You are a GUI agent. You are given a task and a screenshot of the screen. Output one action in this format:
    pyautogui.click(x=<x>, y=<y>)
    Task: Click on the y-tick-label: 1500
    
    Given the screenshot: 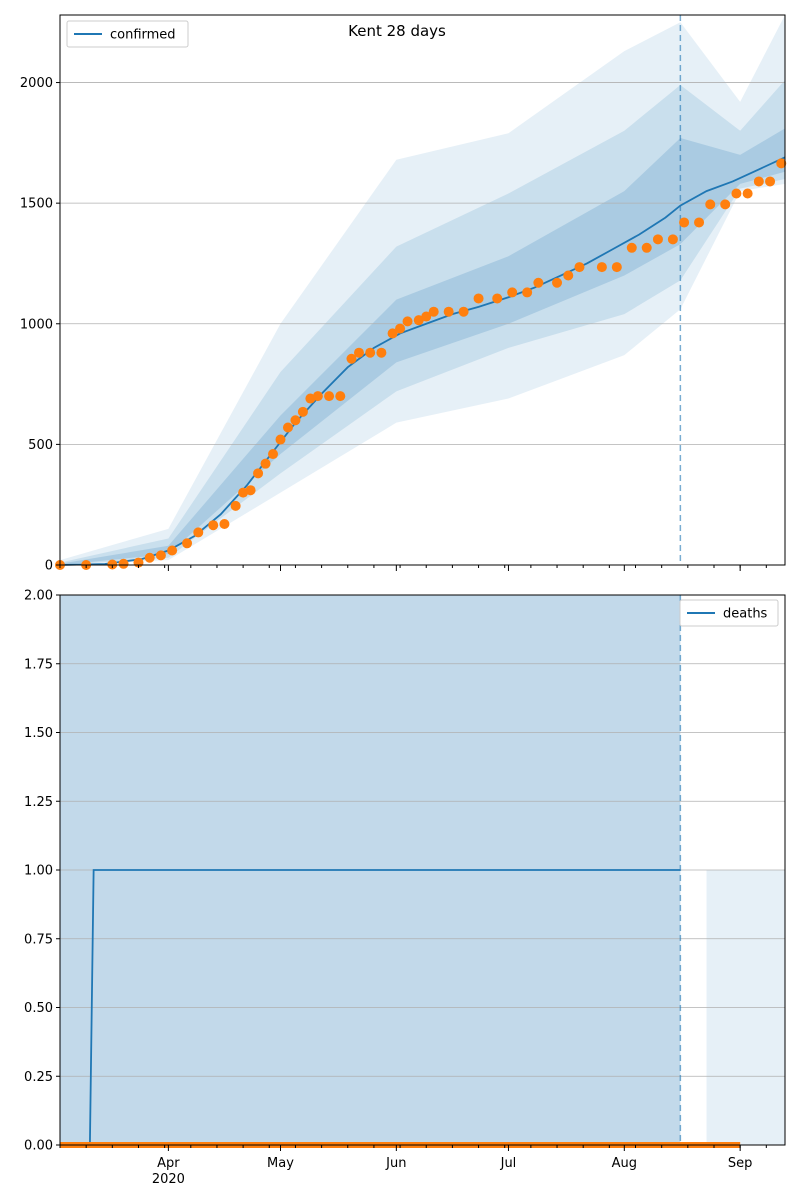 What is the action you would take?
    pyautogui.click(x=36, y=204)
    